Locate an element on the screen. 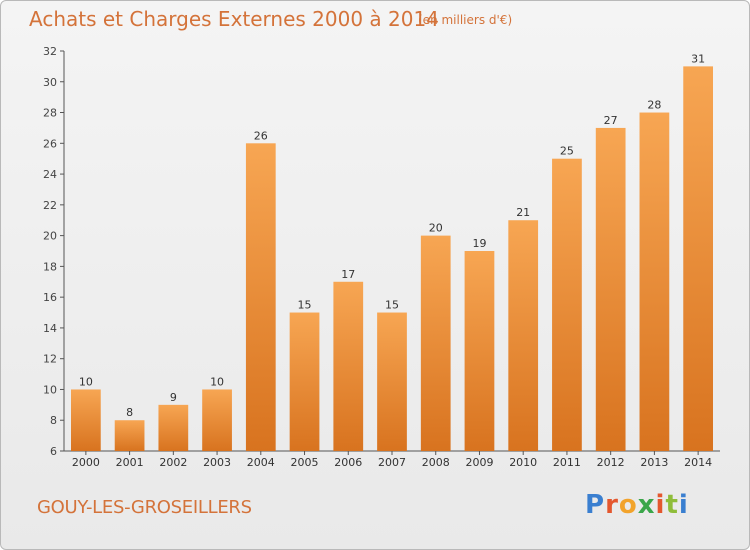 This screenshot has height=550, width=750. y-tick-label: 6 is located at coordinates (53, 451).